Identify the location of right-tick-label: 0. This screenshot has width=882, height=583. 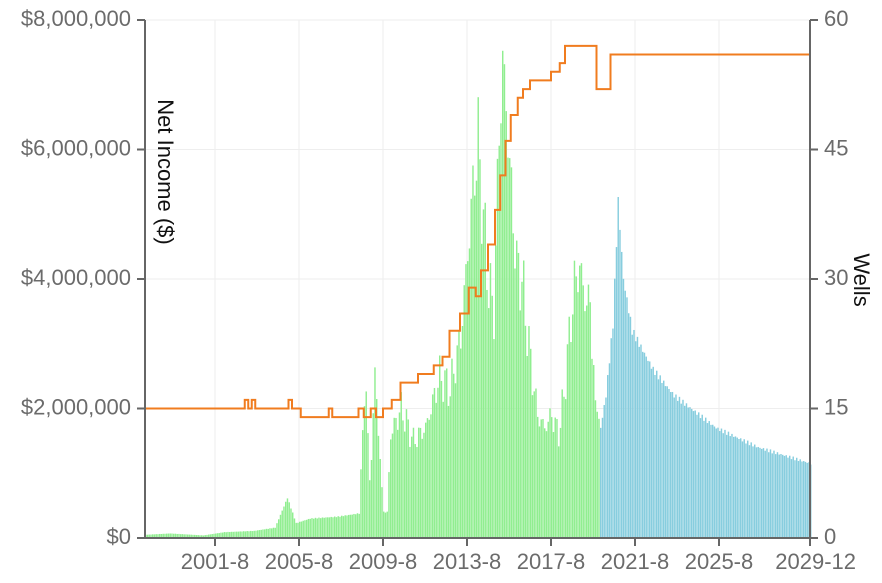
(830, 536).